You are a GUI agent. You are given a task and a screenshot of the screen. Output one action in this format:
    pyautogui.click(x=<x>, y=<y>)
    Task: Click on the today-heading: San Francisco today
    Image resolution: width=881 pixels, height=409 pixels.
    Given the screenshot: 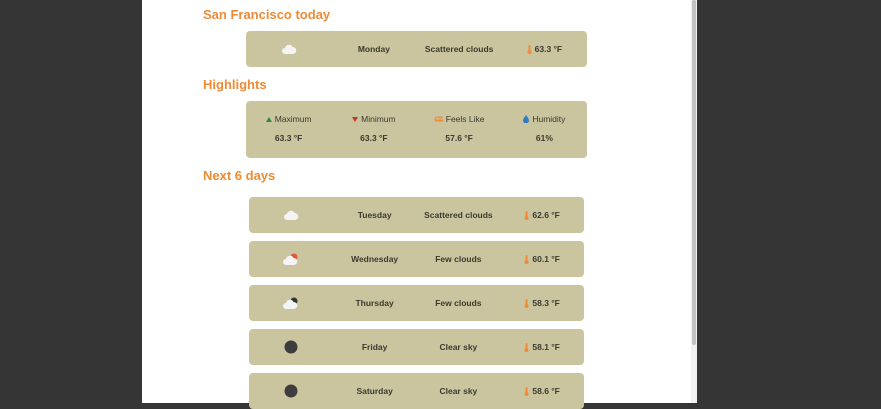 What is the action you would take?
    pyautogui.click(x=267, y=14)
    